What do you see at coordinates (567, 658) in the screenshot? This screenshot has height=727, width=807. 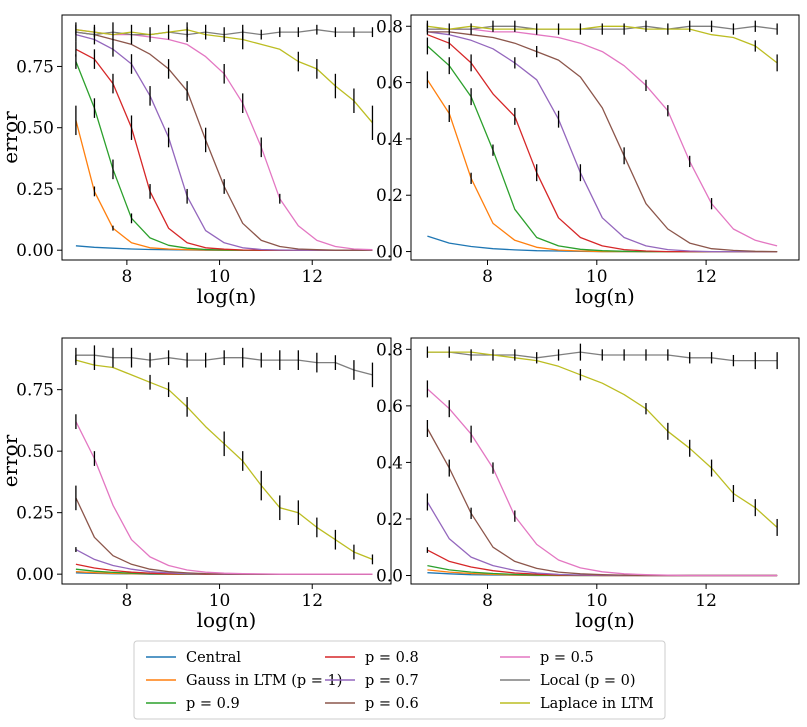 I see `legend-label-p-0-5: p = 0.5` at bounding box center [567, 658].